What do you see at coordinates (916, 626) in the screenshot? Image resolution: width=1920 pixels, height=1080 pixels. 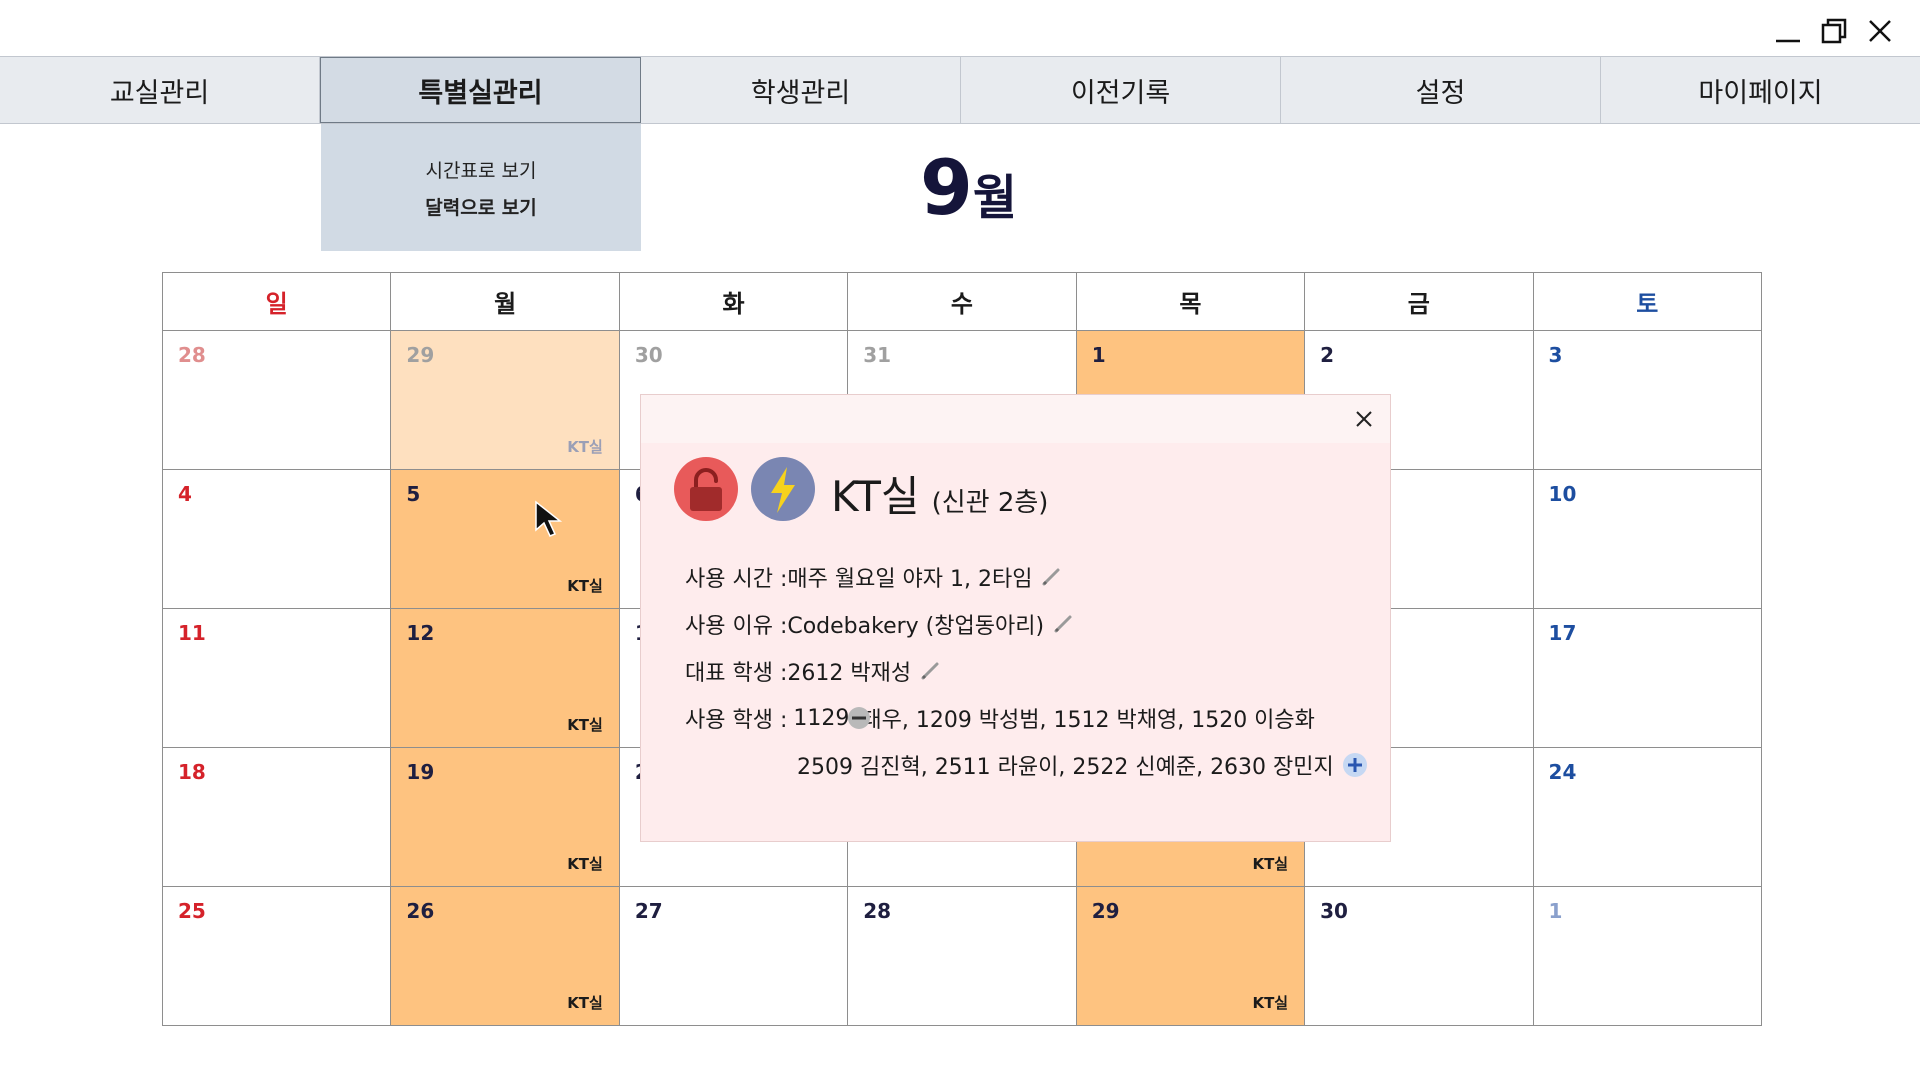 I see `usage-reason-value: Codebakery (창업동아리)` at bounding box center [916, 626].